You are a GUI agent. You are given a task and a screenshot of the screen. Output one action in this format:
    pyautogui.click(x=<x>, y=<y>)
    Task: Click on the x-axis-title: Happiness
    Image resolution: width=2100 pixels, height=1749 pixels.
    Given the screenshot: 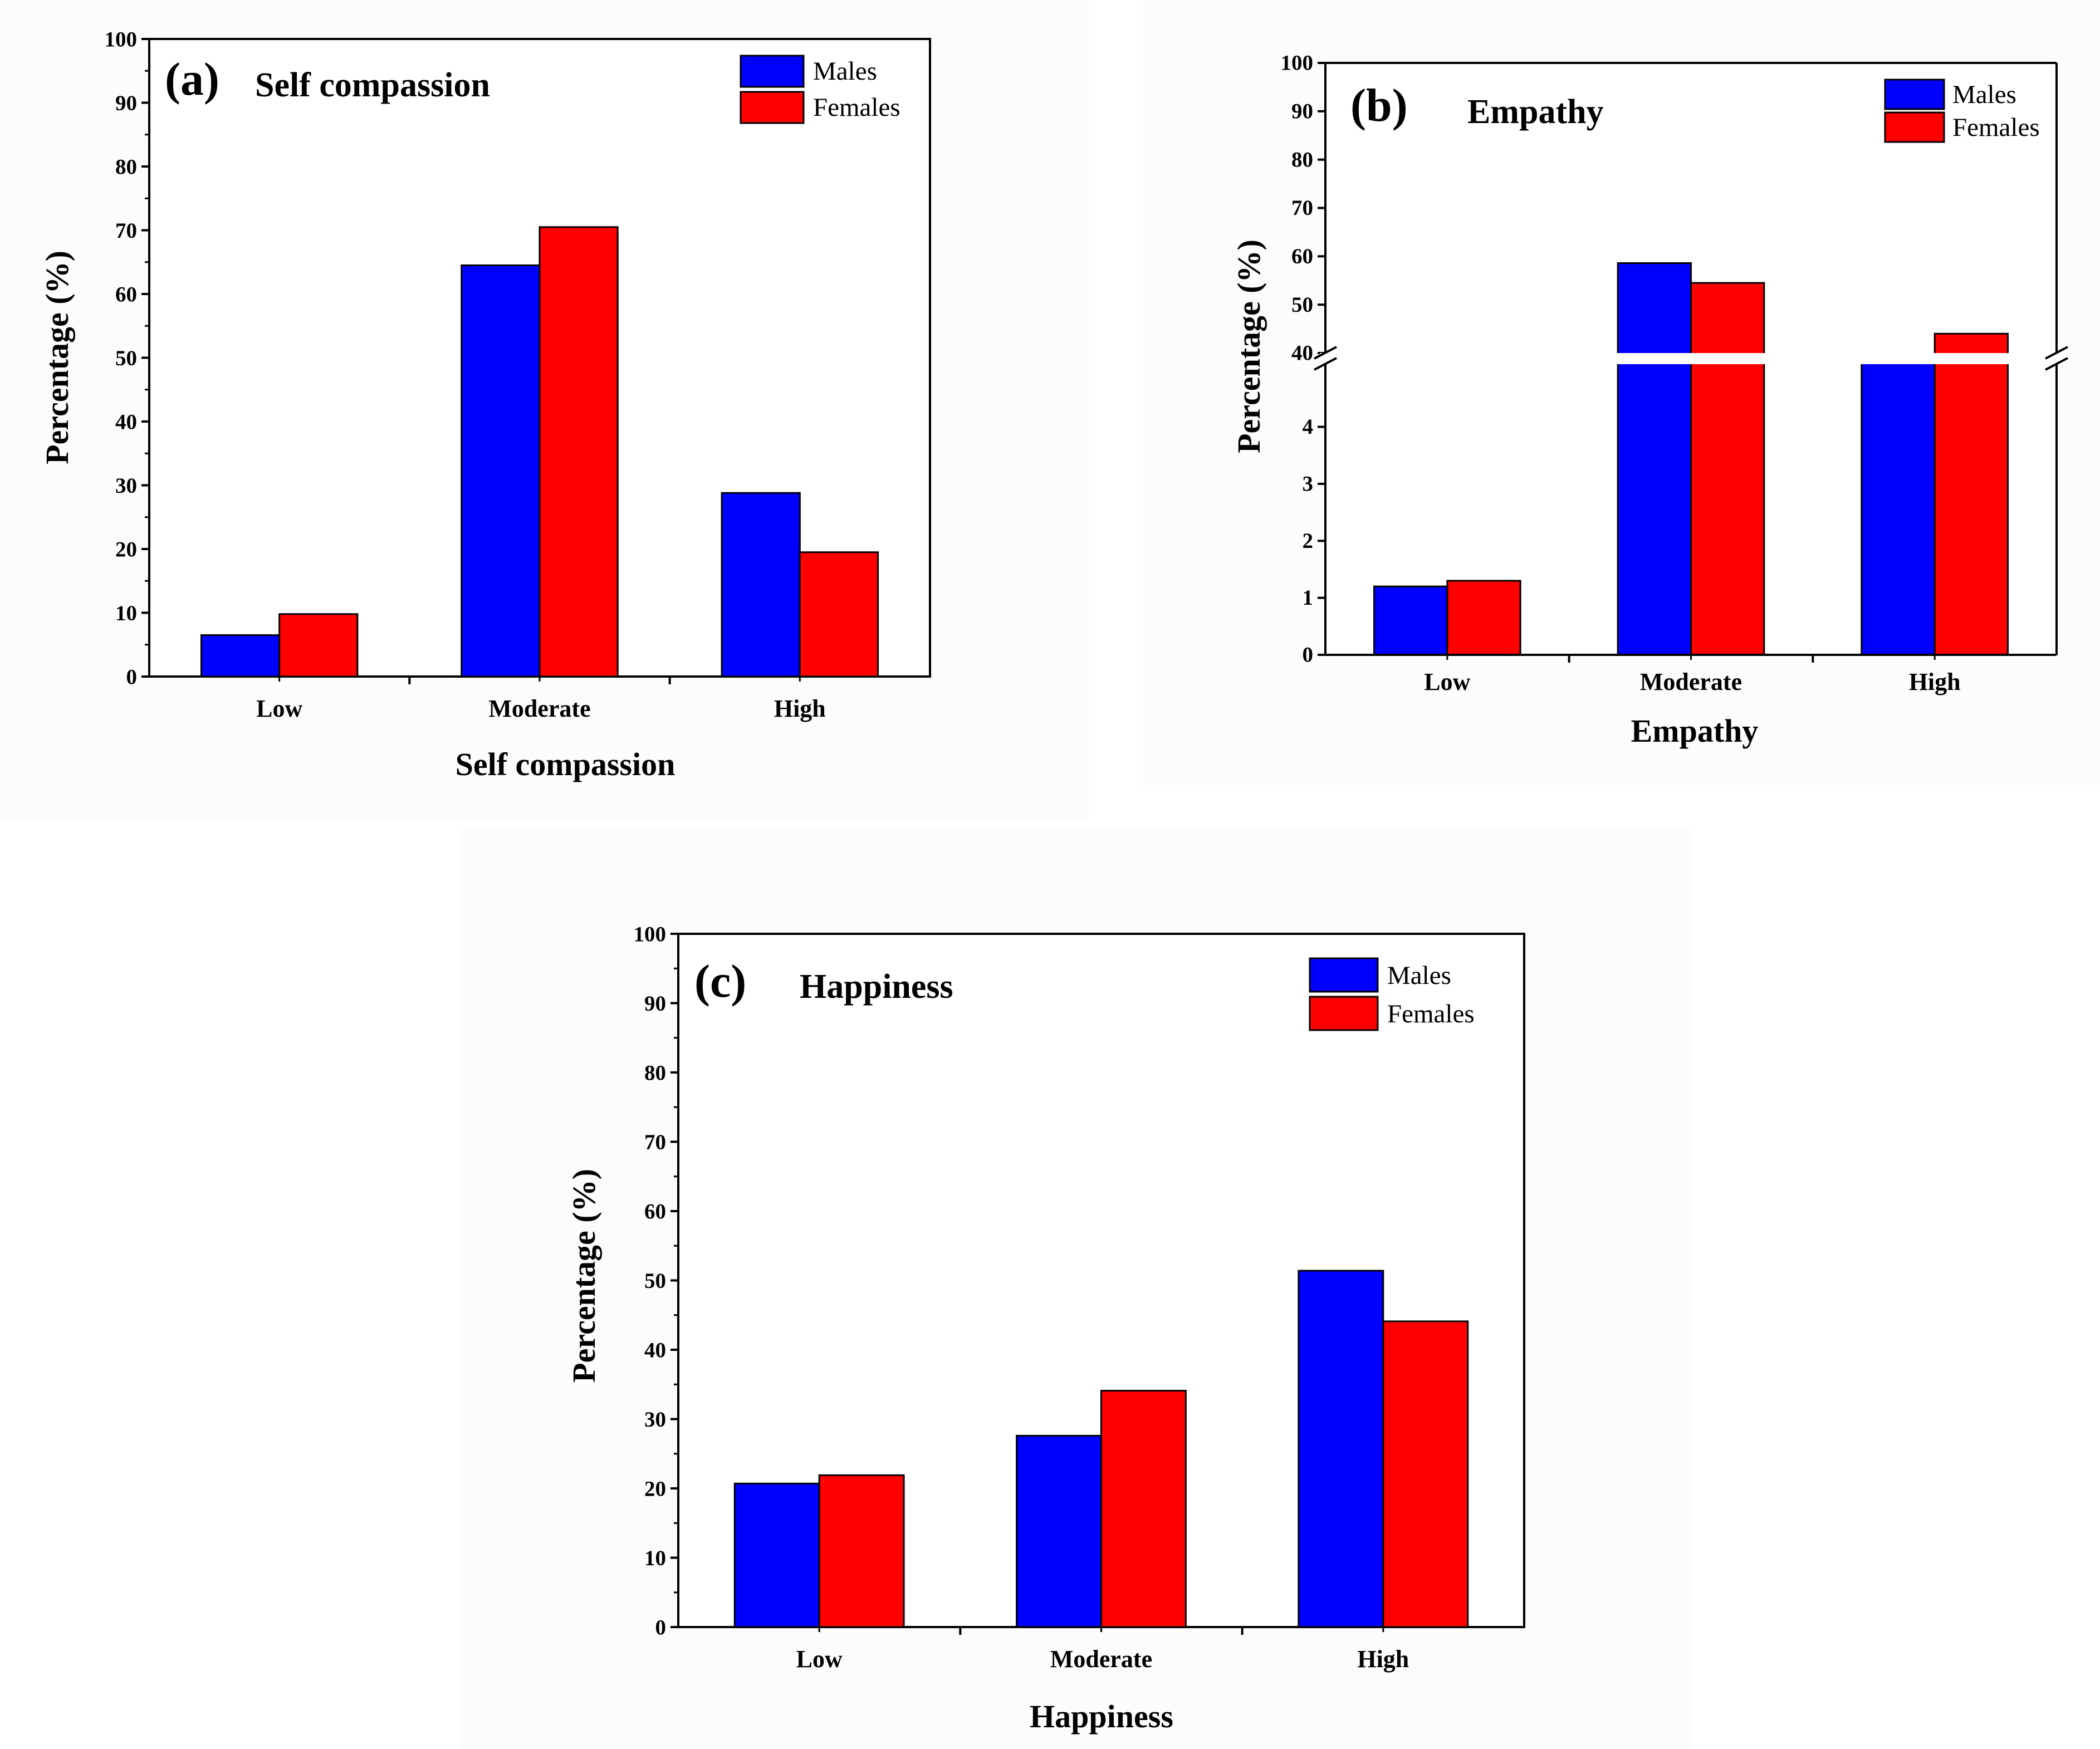 What is the action you would take?
    pyautogui.click(x=1102, y=1717)
    